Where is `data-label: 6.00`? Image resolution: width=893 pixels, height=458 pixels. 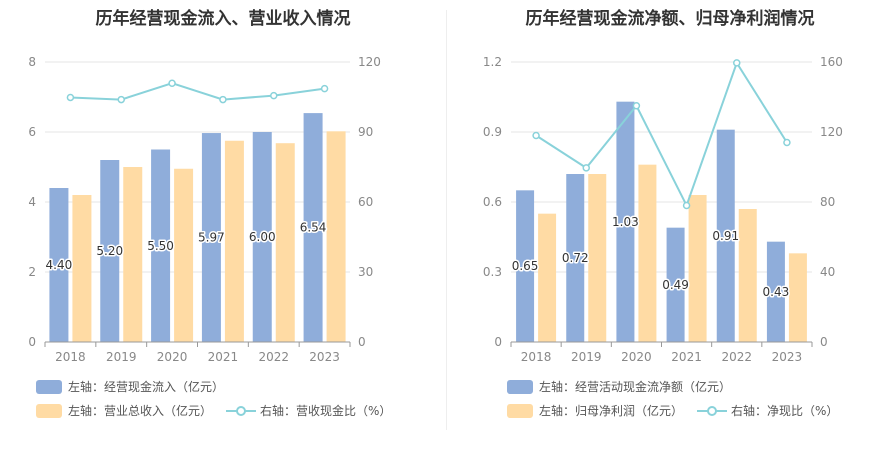
data-label: 6.00 is located at coordinates (262, 237).